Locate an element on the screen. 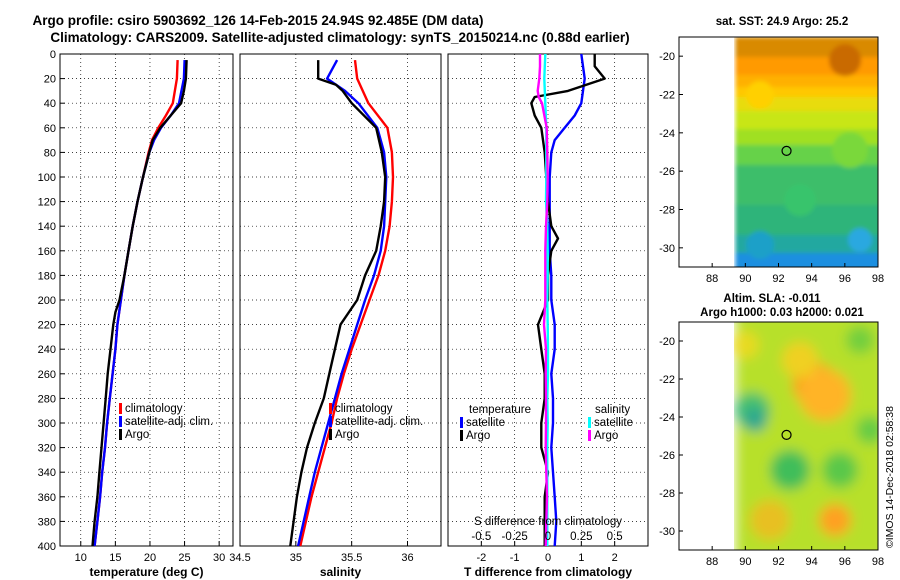 The height and width of the screenshot is (580, 900). y-tick-label: 100 is located at coordinates (47, 178).